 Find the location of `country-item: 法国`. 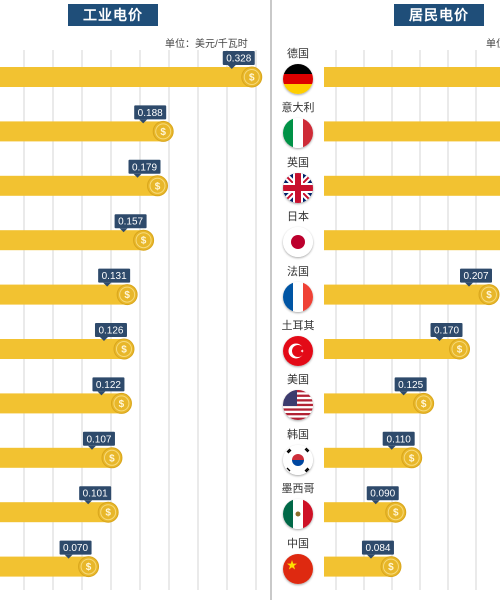

country-item: 法国 is located at coordinates (298, 289).